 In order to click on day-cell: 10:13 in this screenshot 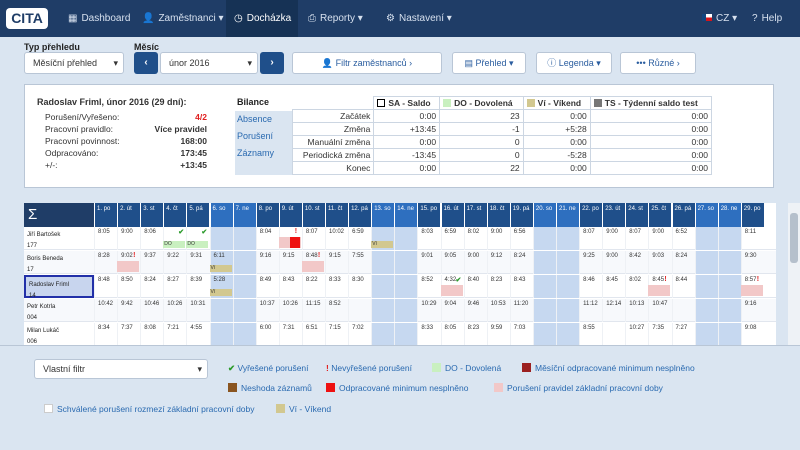, I will do `click(636, 310)`.